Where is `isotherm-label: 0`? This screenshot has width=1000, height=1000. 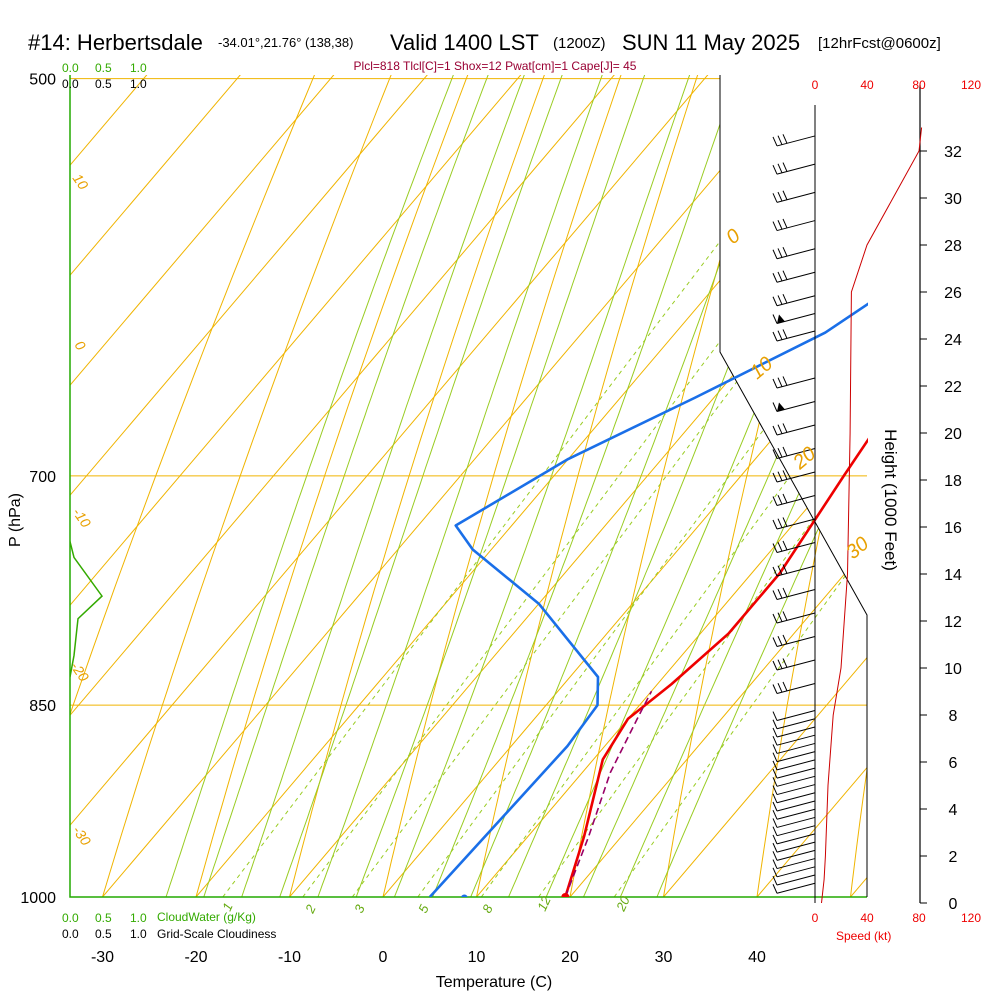
isotherm-label: 0 is located at coordinates (733, 237).